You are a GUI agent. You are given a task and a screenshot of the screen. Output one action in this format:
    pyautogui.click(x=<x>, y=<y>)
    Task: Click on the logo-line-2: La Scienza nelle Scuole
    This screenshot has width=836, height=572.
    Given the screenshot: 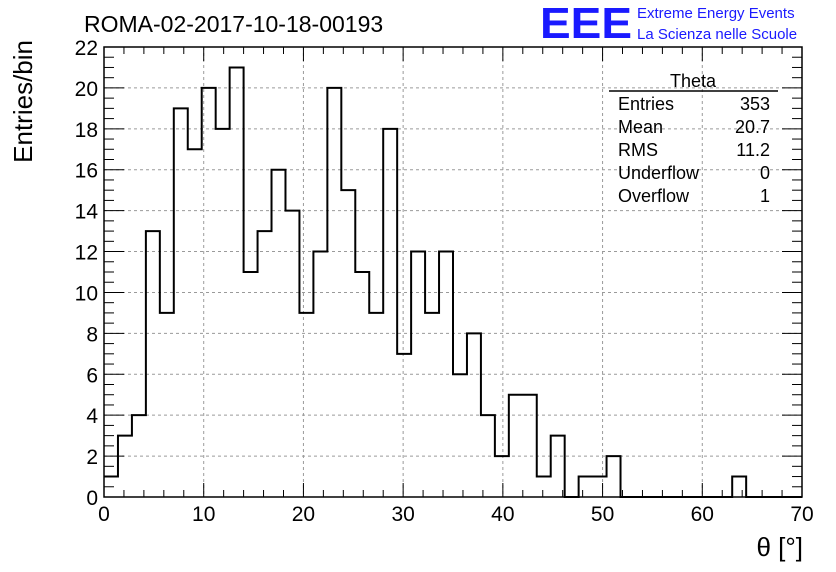 What is the action you would take?
    pyautogui.click(x=717, y=34)
    